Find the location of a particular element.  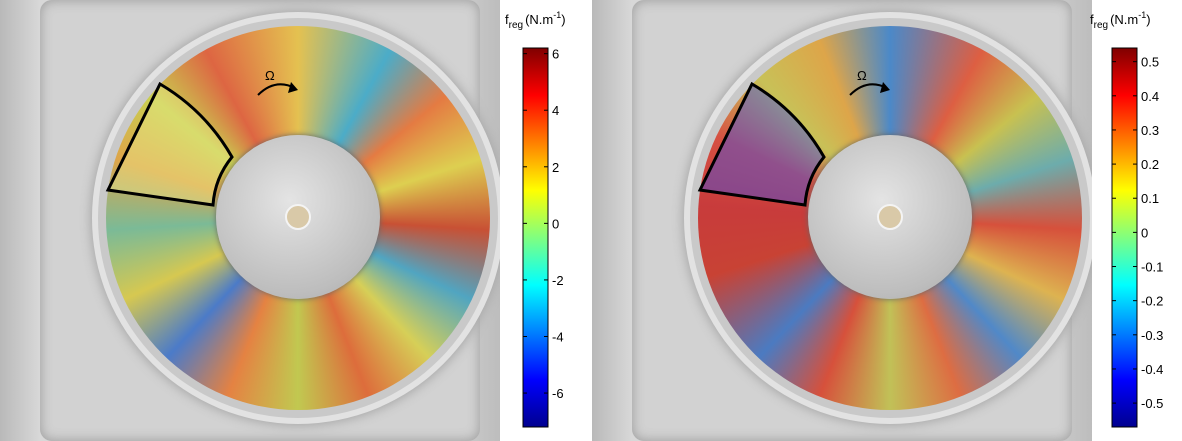

tick-label: 6 is located at coordinates (555, 54).